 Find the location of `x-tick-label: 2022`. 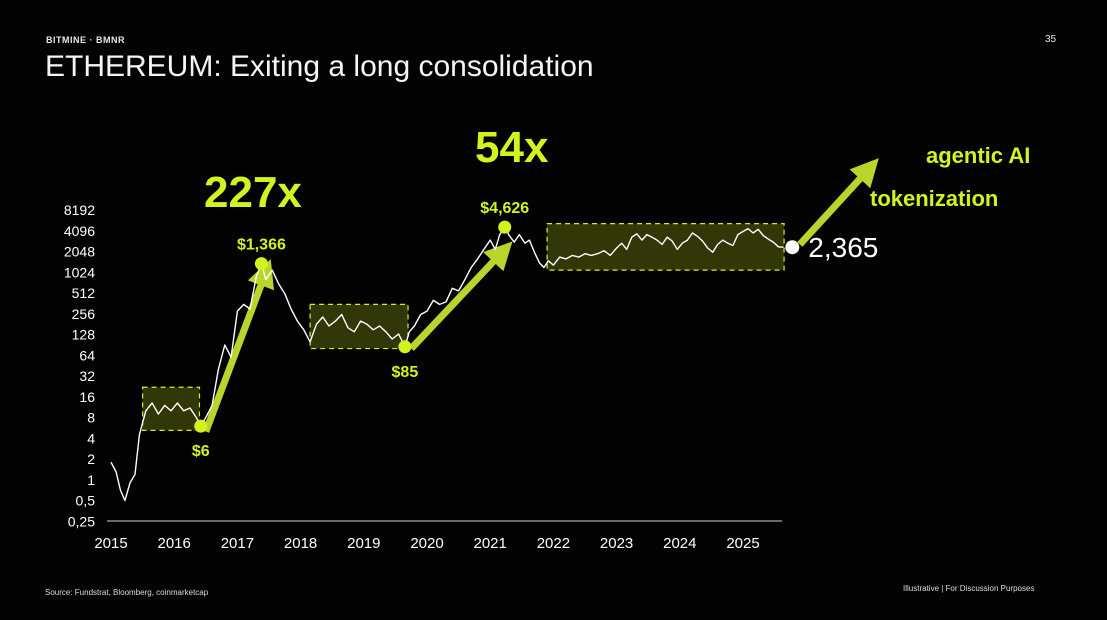

x-tick-label: 2022 is located at coordinates (553, 543).